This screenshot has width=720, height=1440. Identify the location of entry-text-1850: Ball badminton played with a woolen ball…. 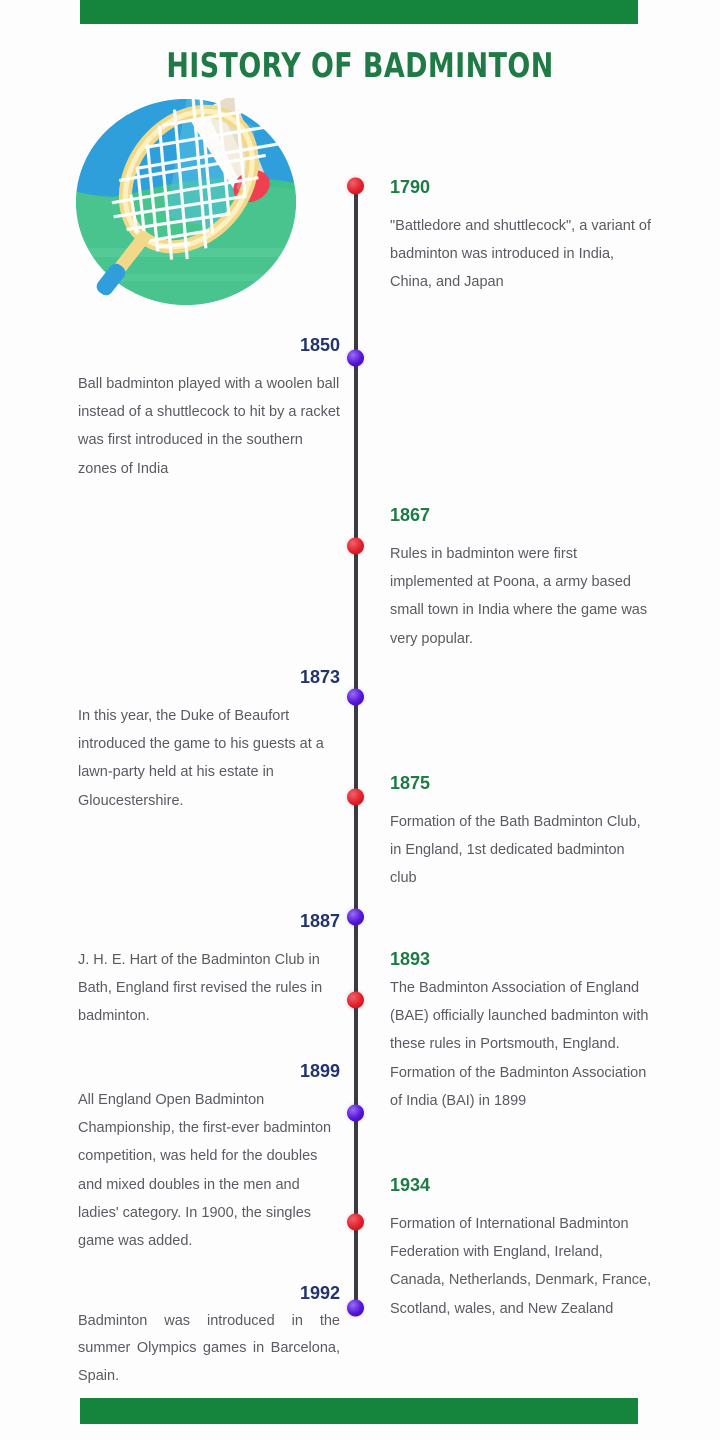
(209, 426).